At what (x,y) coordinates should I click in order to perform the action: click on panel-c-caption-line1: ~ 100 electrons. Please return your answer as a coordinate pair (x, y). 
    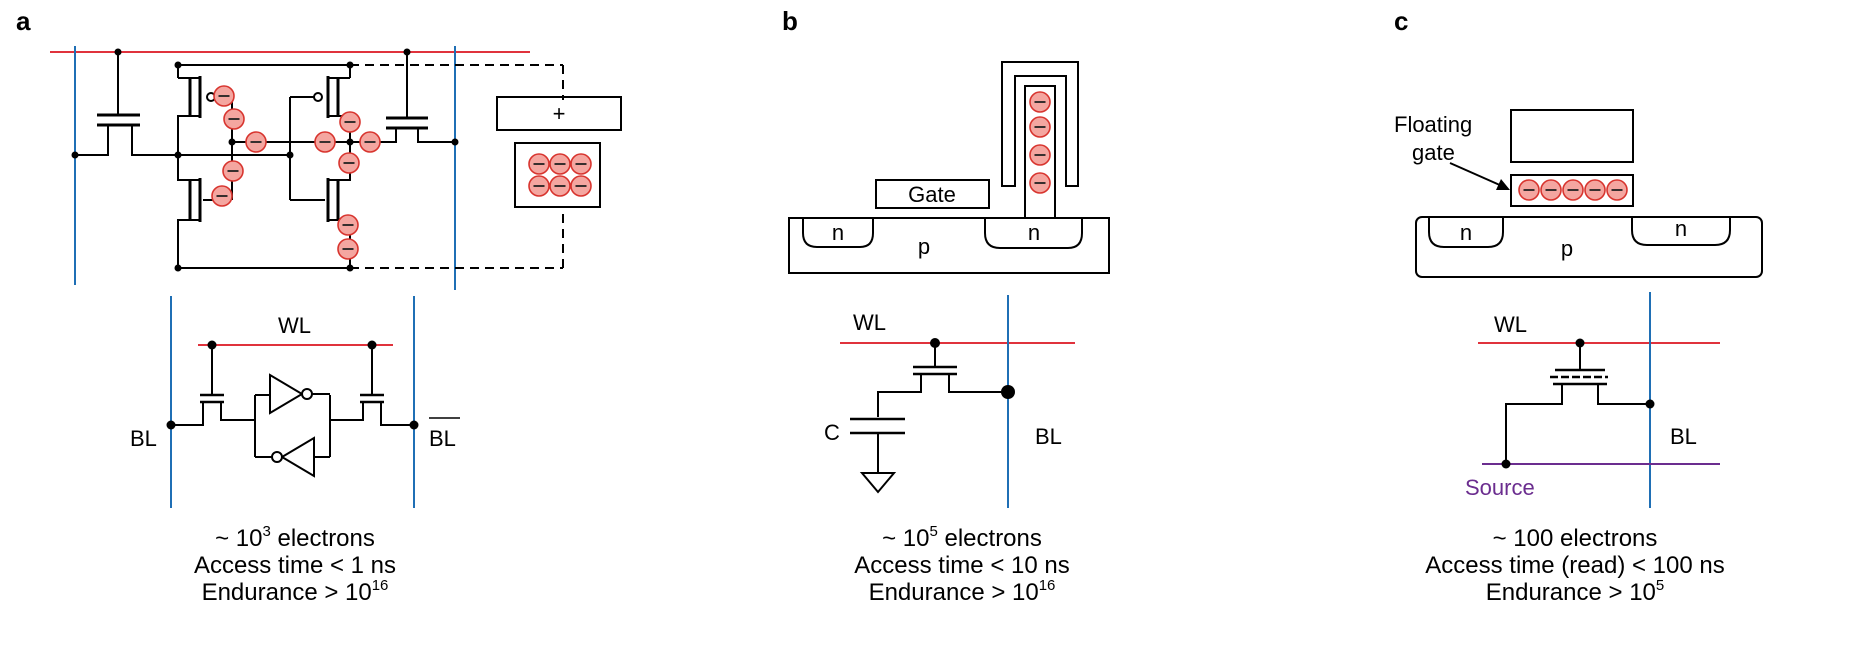
    Looking at the image, I should click on (1575, 538).